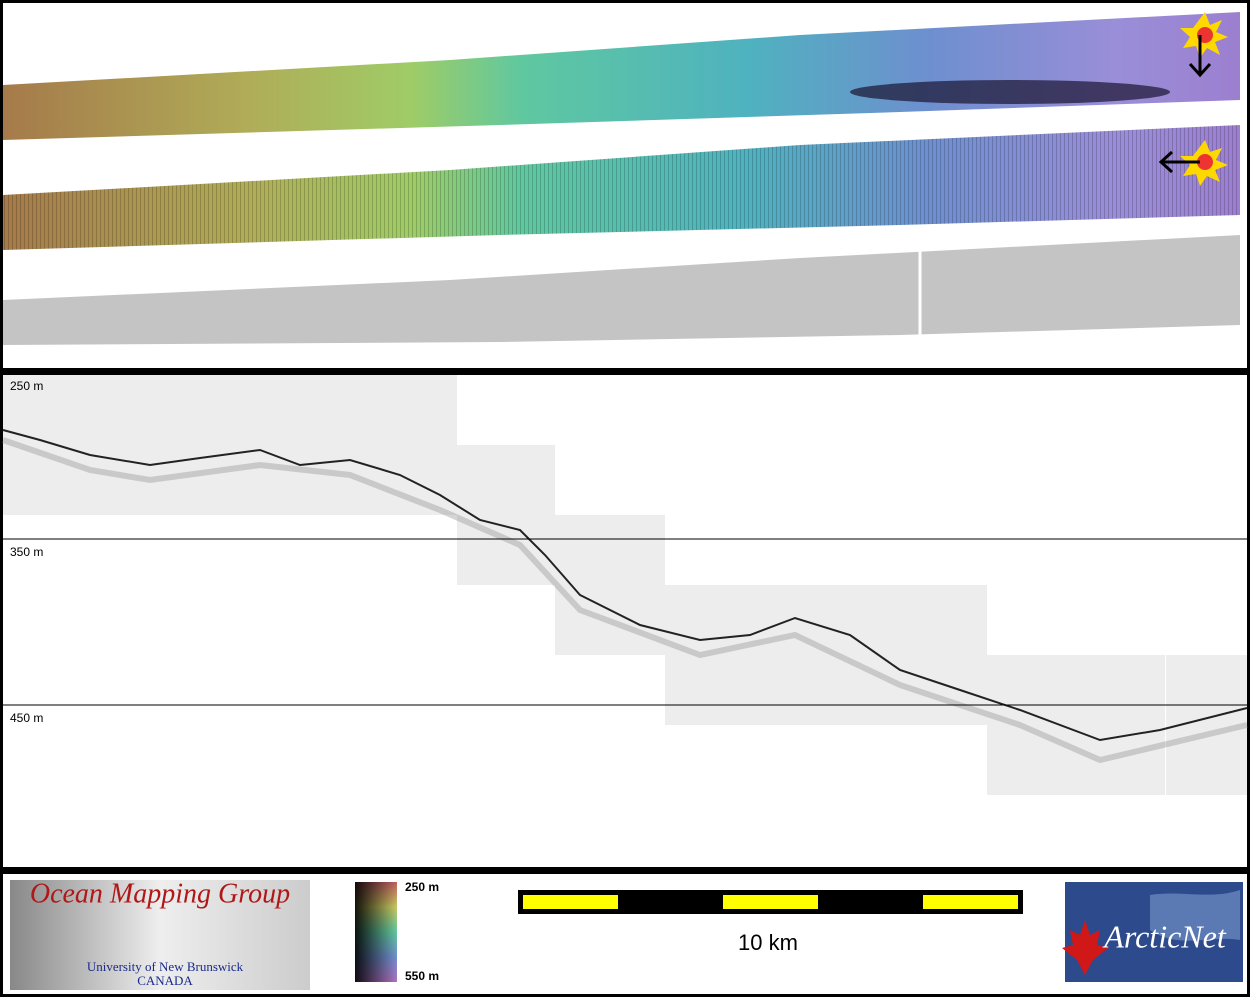  Describe the element at coordinates (1010, 92) in the screenshot. I see `shadow` at that location.